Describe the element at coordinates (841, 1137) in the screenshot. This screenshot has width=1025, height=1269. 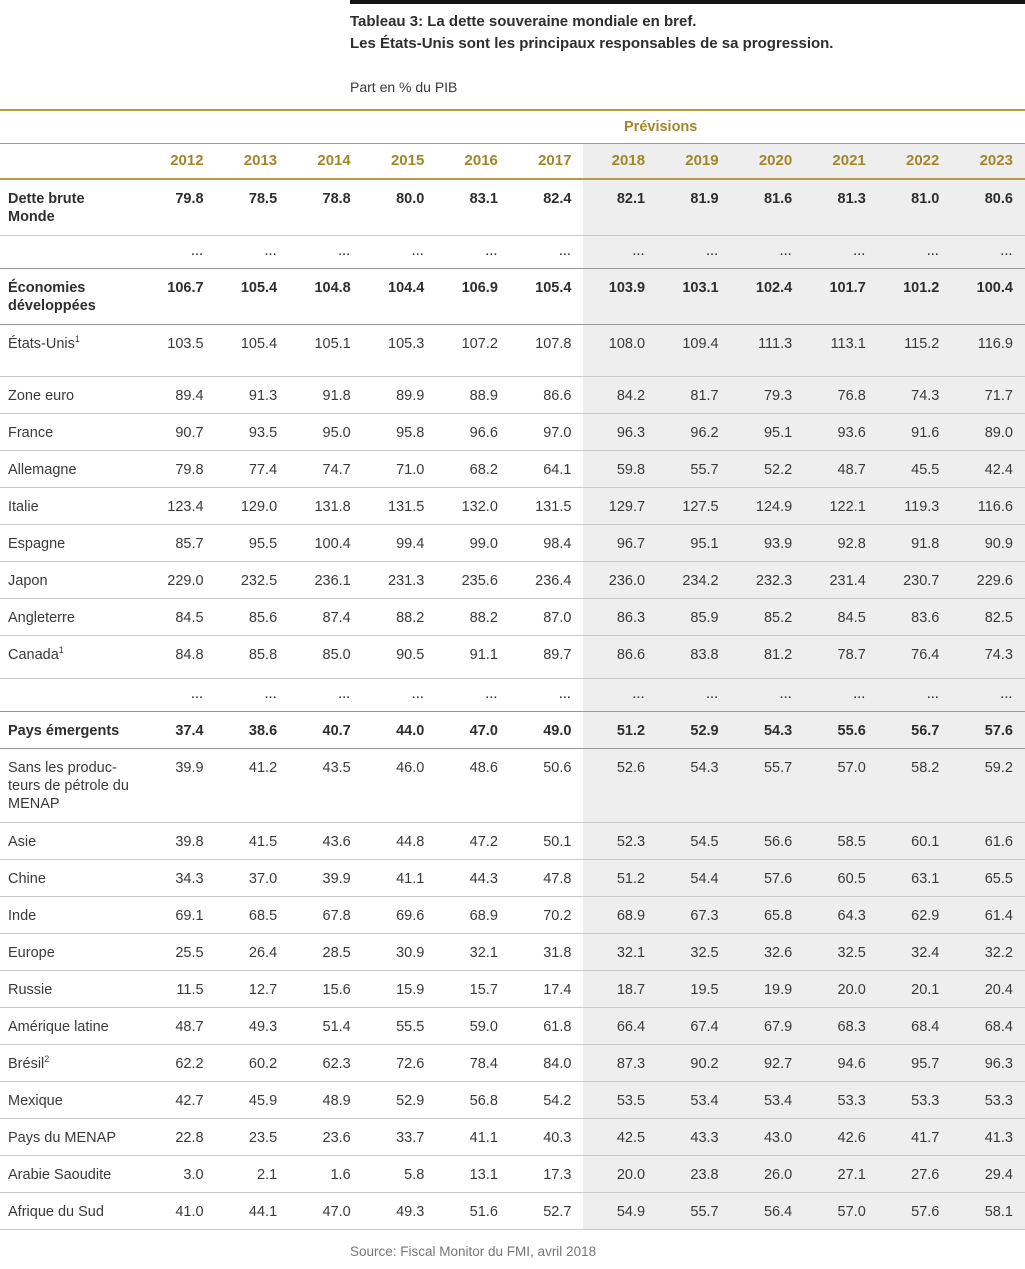
I see `value-cell: 42.6` at that location.